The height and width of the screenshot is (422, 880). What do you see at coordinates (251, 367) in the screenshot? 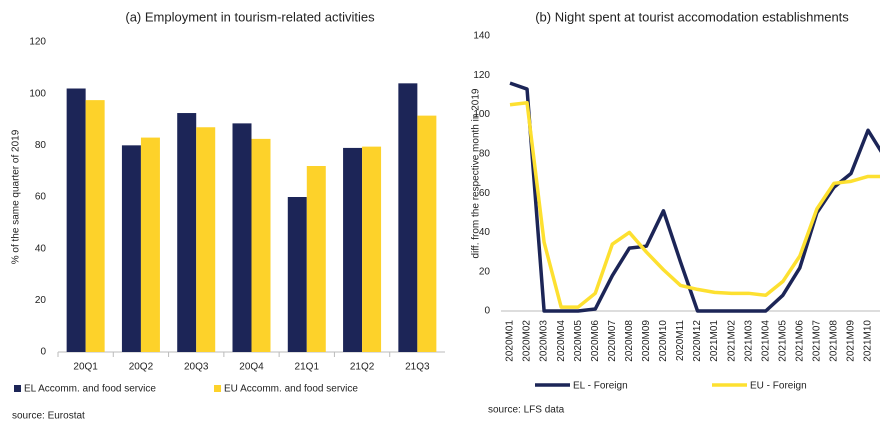
I see `x-tick-label: 20Q4` at bounding box center [251, 367].